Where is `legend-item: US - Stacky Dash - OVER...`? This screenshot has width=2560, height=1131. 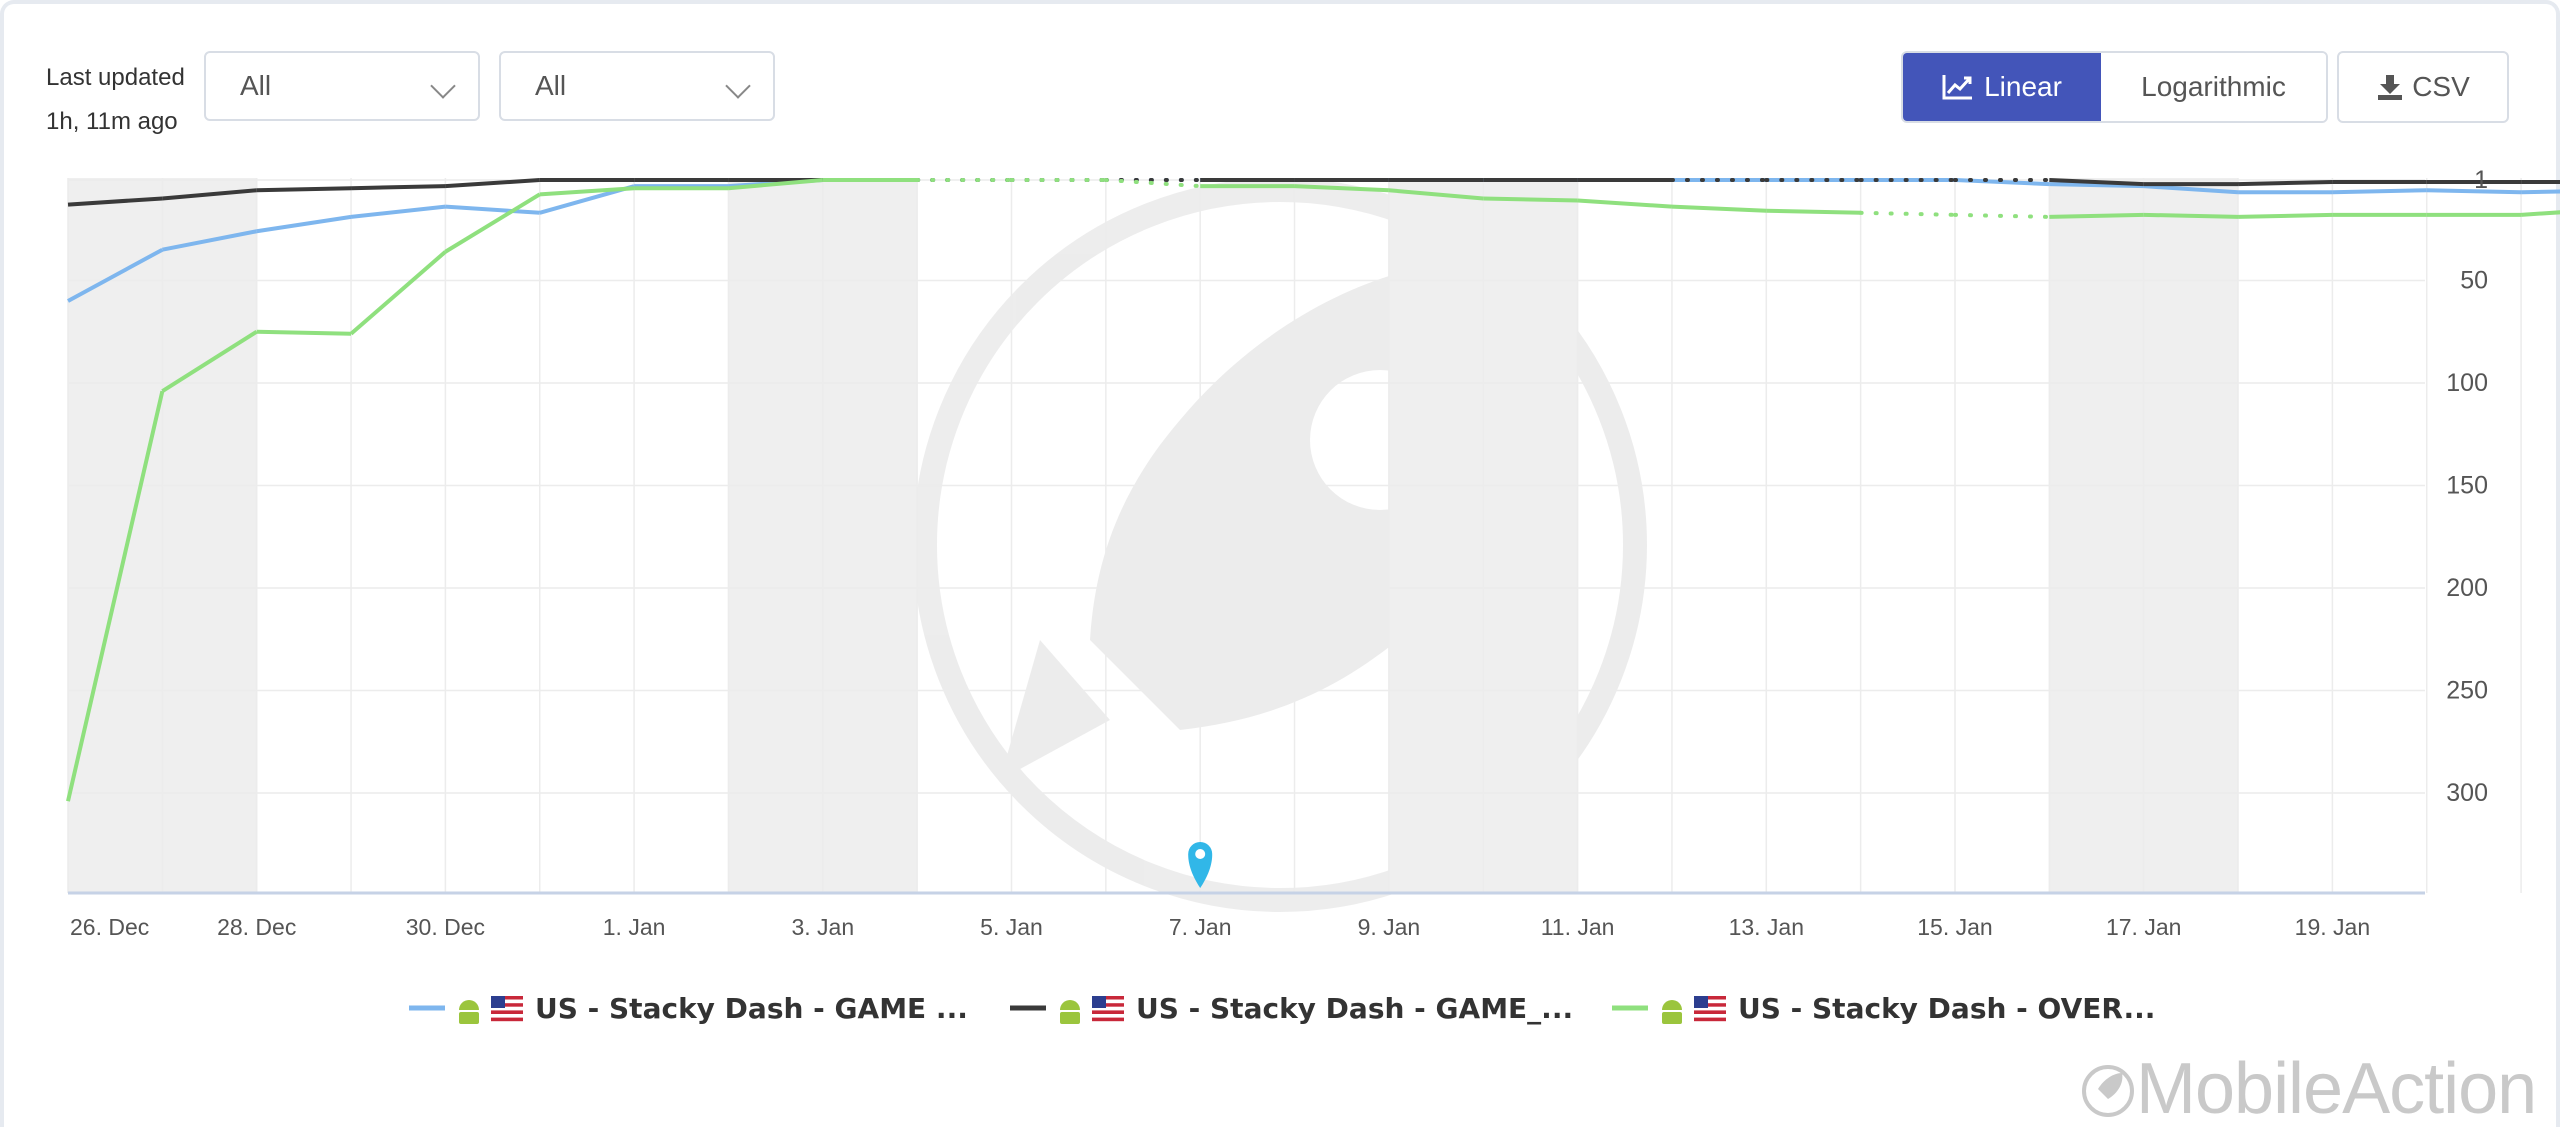
legend-item: US - Stacky Dash - OVER... is located at coordinates (1883, 1008).